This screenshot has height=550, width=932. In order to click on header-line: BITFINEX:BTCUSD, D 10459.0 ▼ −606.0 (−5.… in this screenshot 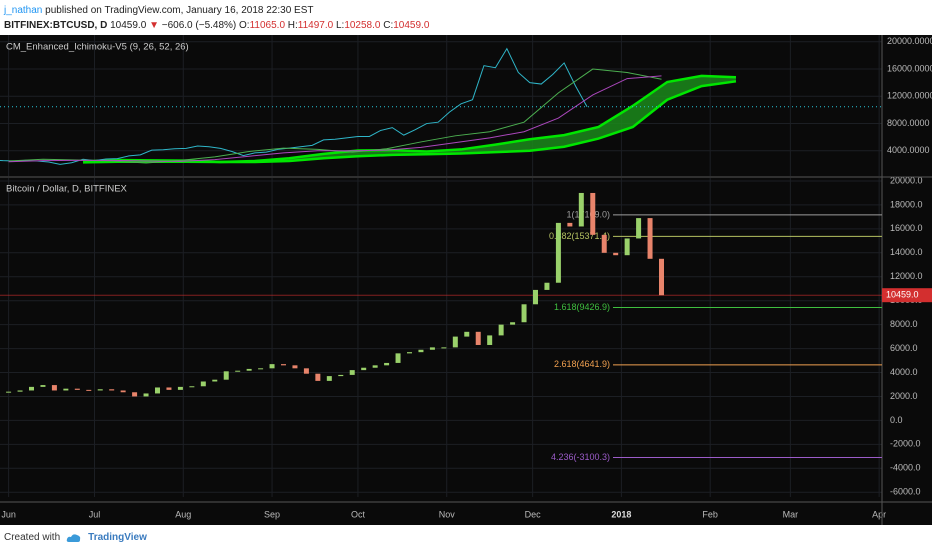, I will do `click(466, 25)`.